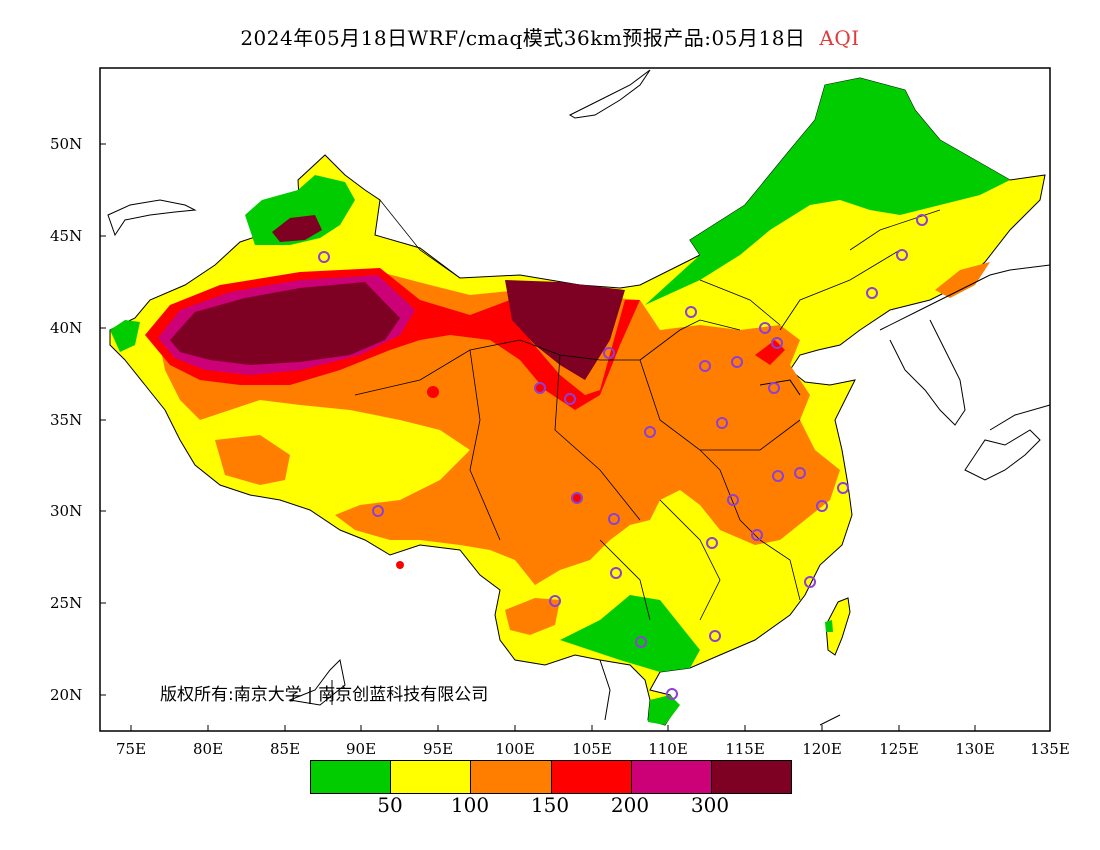  I want to click on aqi-legend, so click(551, 777).